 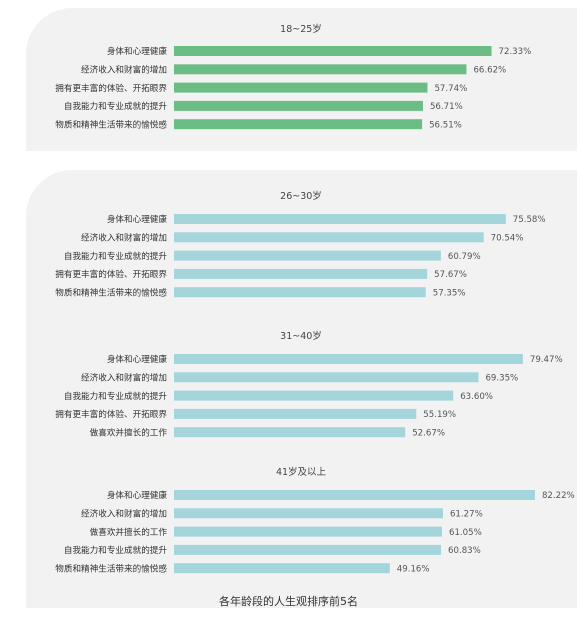 What do you see at coordinates (446, 107) in the screenshot?
I see `value-label: 56.71%` at bounding box center [446, 107].